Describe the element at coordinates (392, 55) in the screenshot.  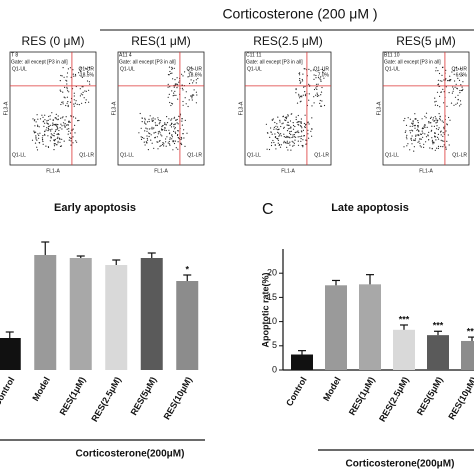
I see `sample-id: B11 10` at that location.